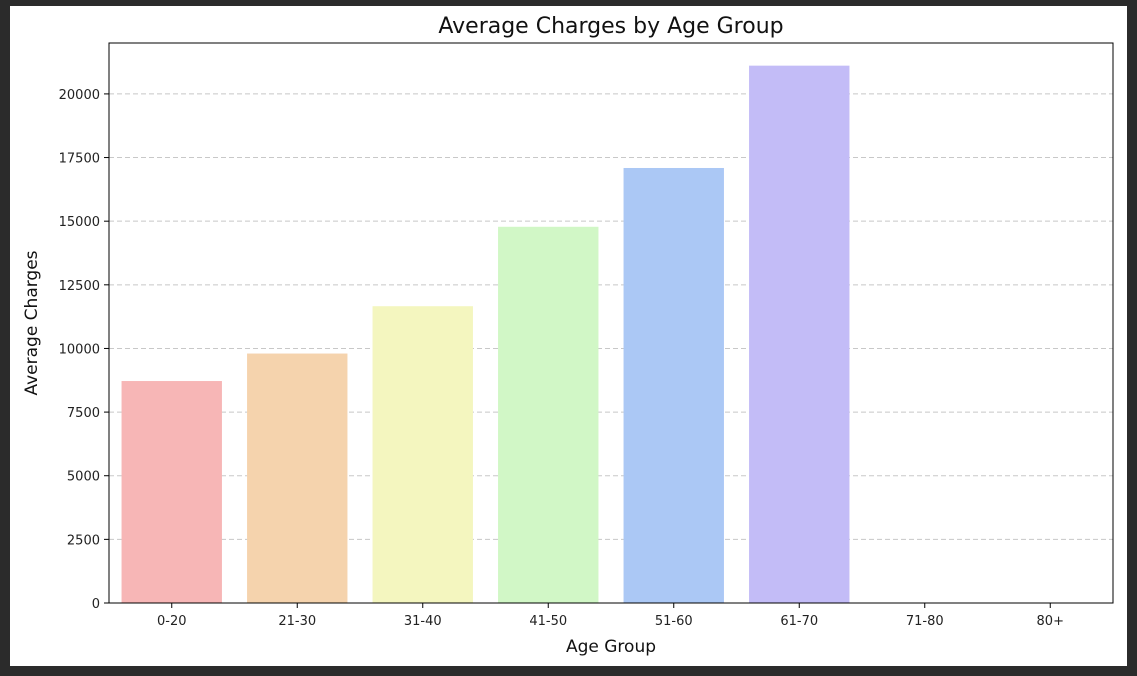 The image size is (1137, 676). Describe the element at coordinates (799, 621) in the screenshot. I see `x-tick-label: 61-70` at that location.